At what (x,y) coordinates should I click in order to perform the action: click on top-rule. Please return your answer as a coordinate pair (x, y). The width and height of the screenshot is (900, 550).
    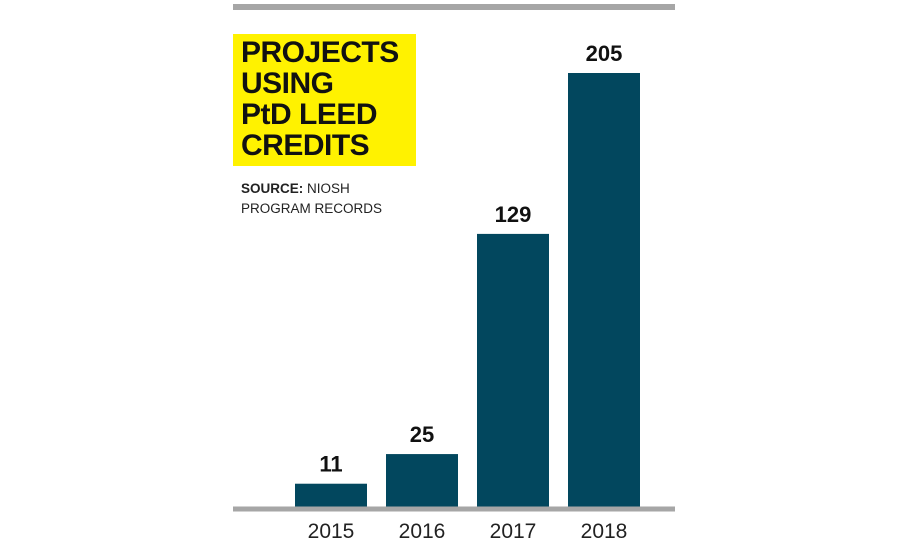
    Looking at the image, I should click on (454, 7).